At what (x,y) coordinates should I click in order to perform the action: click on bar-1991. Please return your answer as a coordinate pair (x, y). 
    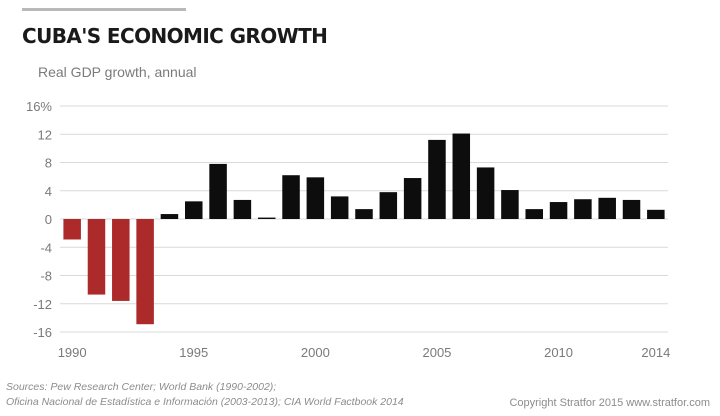
    Looking at the image, I should click on (96, 257).